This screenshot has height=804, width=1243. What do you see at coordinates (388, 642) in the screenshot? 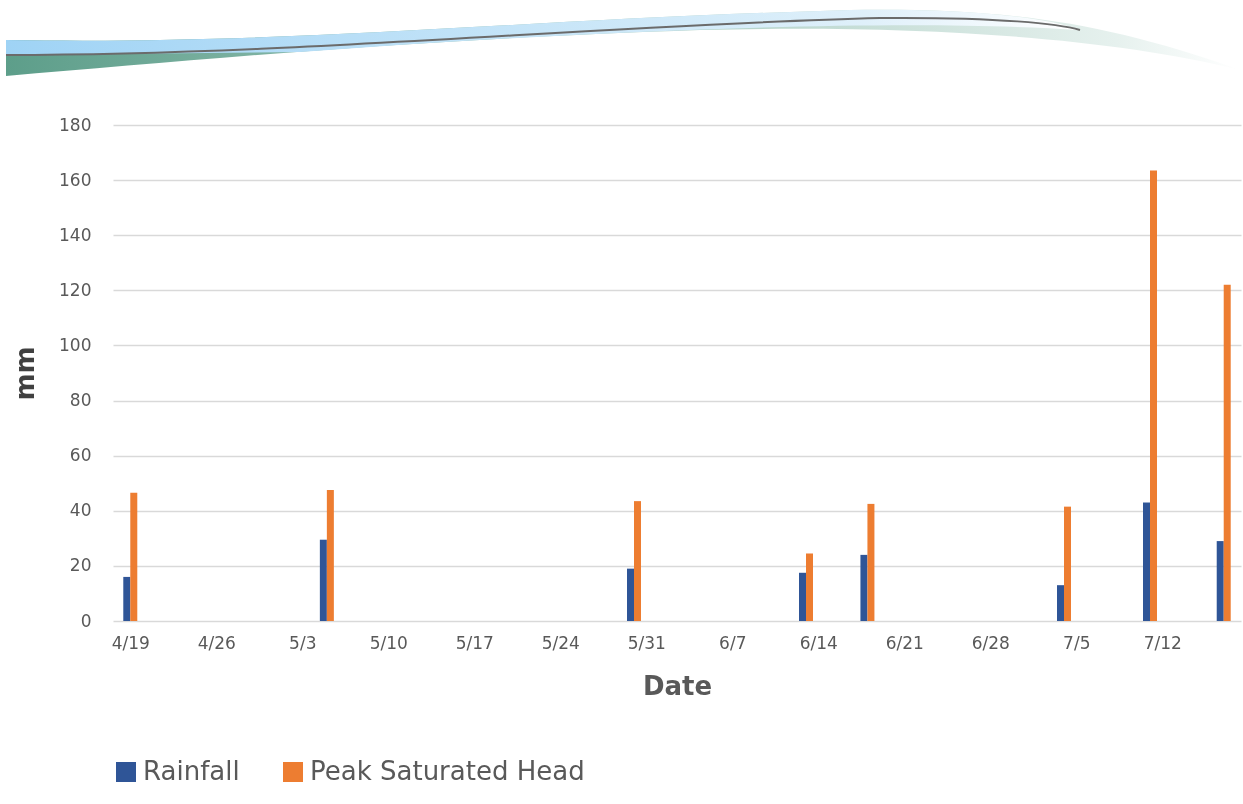
I see `x-tick-label: 5/10` at bounding box center [388, 642].